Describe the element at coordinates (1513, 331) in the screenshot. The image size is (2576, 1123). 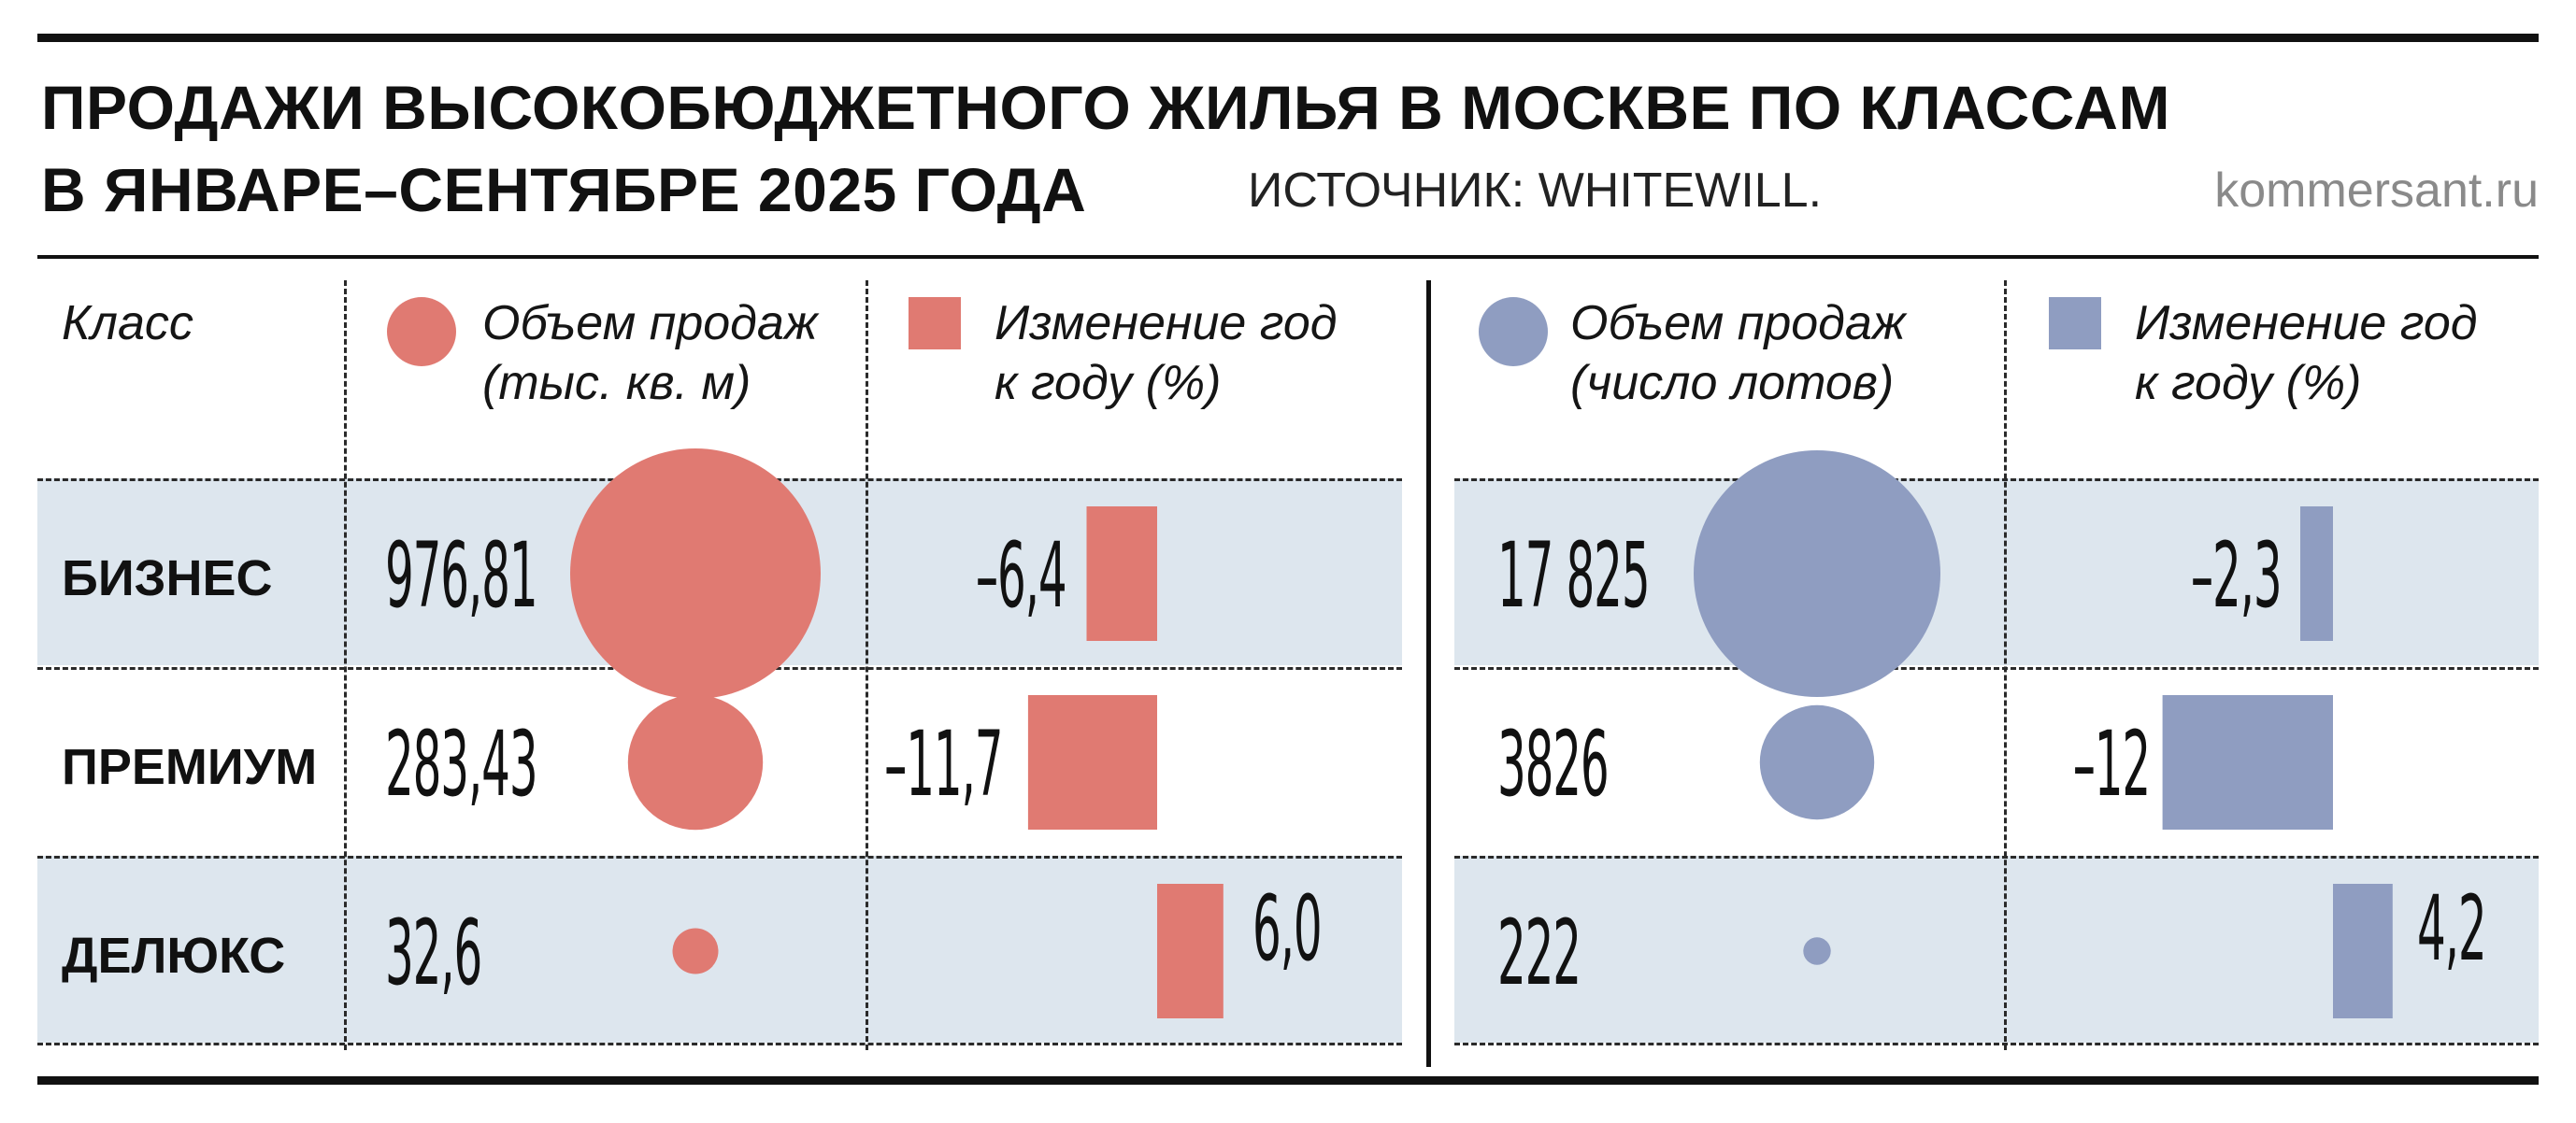
I see `legend-lots-volume-dot` at that location.